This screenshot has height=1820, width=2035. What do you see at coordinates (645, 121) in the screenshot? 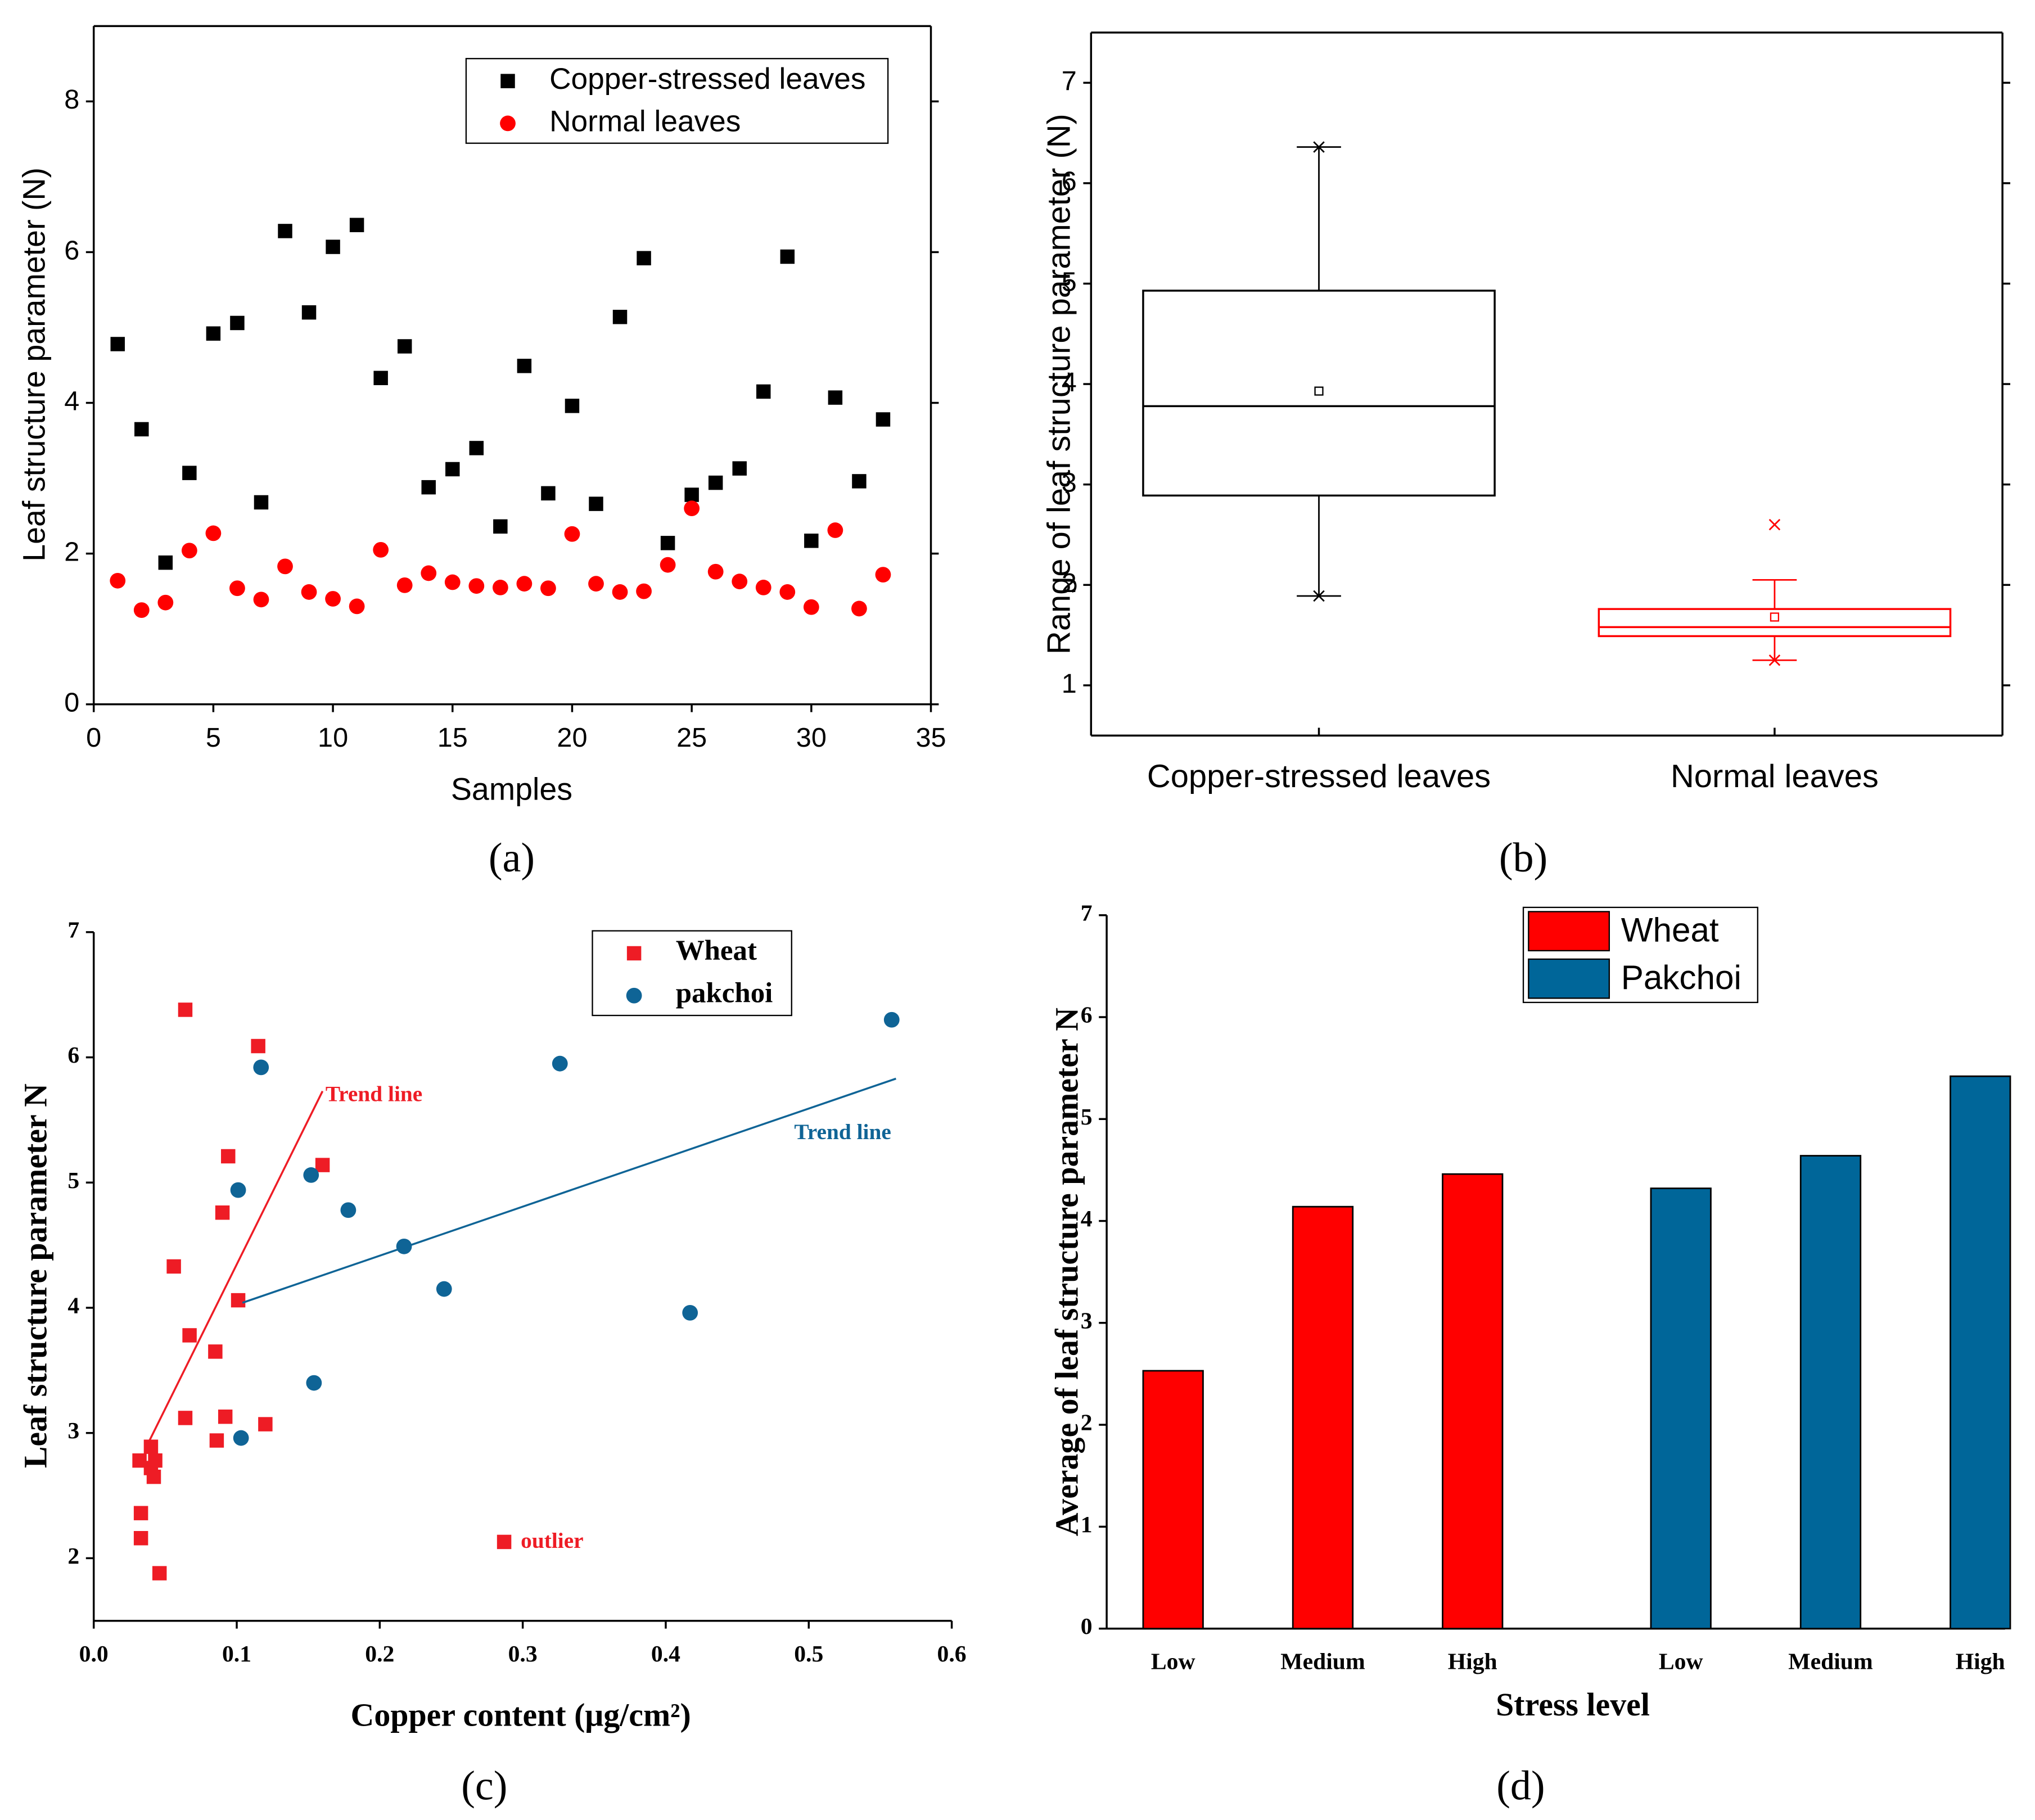
I see `legend-label: Normal leaves` at bounding box center [645, 121].